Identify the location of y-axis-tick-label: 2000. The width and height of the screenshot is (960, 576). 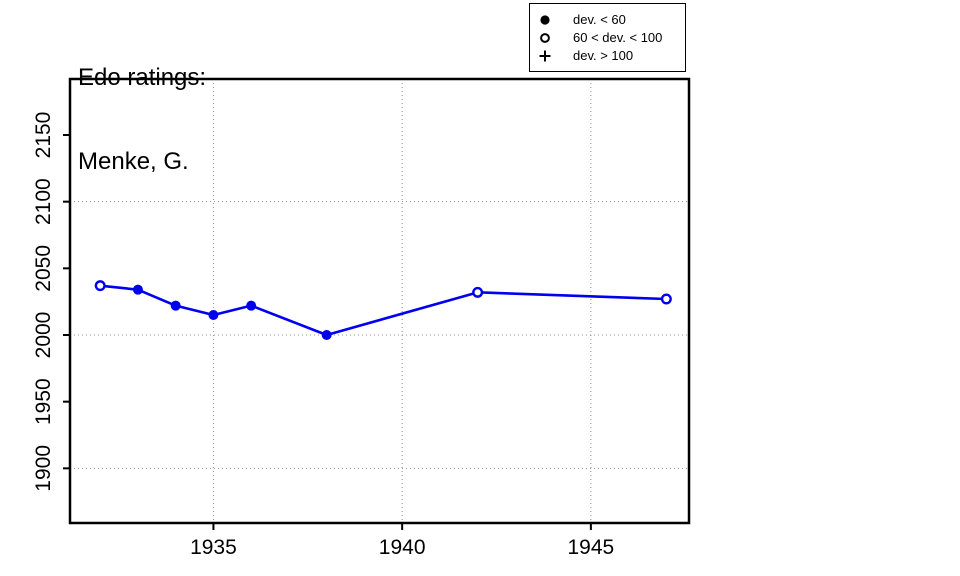
(43, 335).